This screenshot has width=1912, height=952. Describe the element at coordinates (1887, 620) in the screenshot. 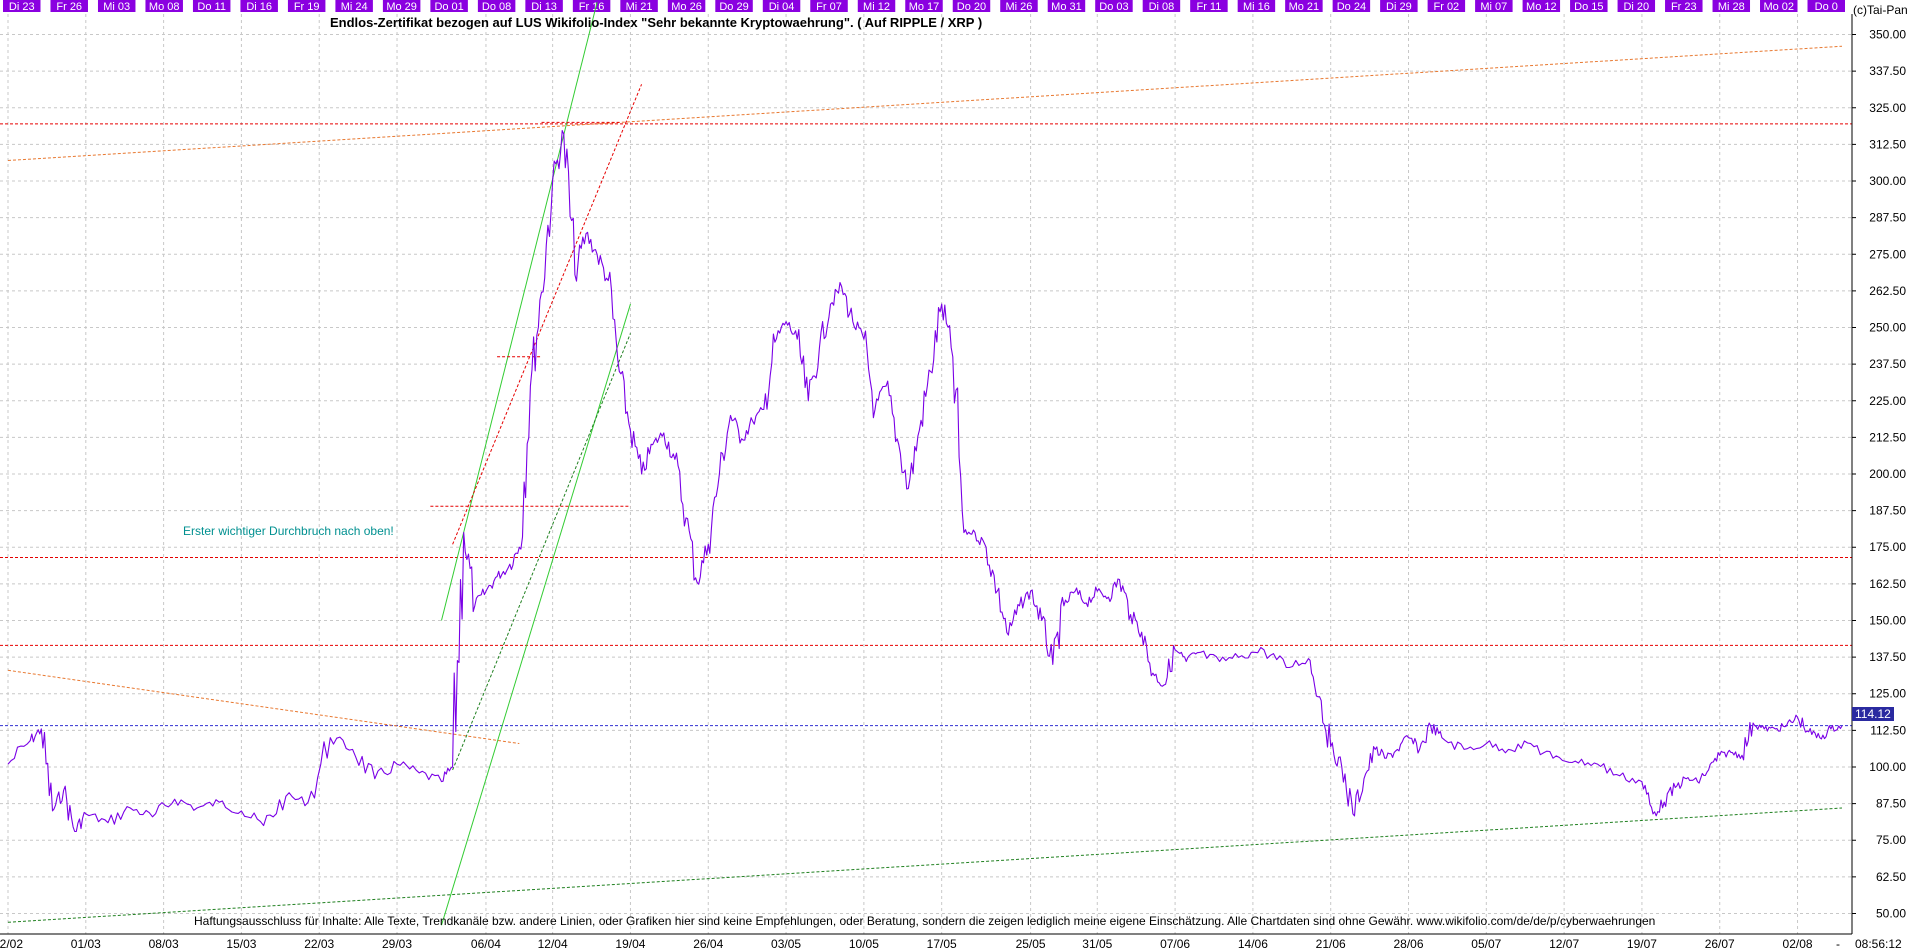

I see `y-tick-label: 150.00` at that location.